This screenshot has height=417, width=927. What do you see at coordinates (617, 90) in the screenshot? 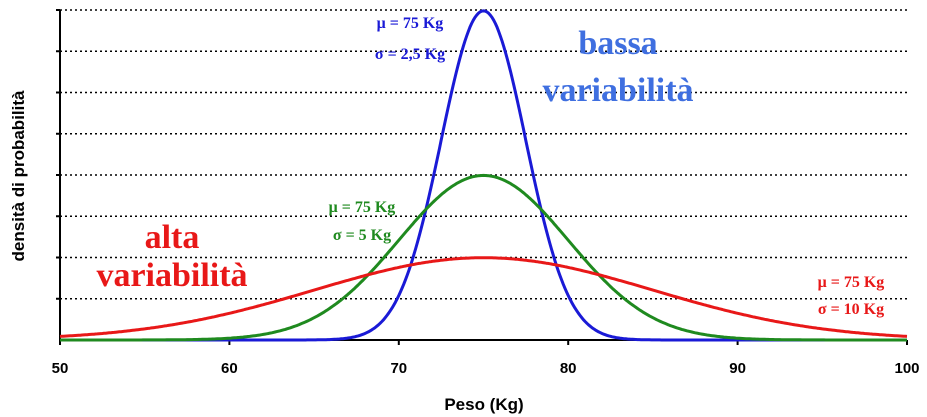
I see `narrow-variability-label-2: variabilità` at bounding box center [617, 90].